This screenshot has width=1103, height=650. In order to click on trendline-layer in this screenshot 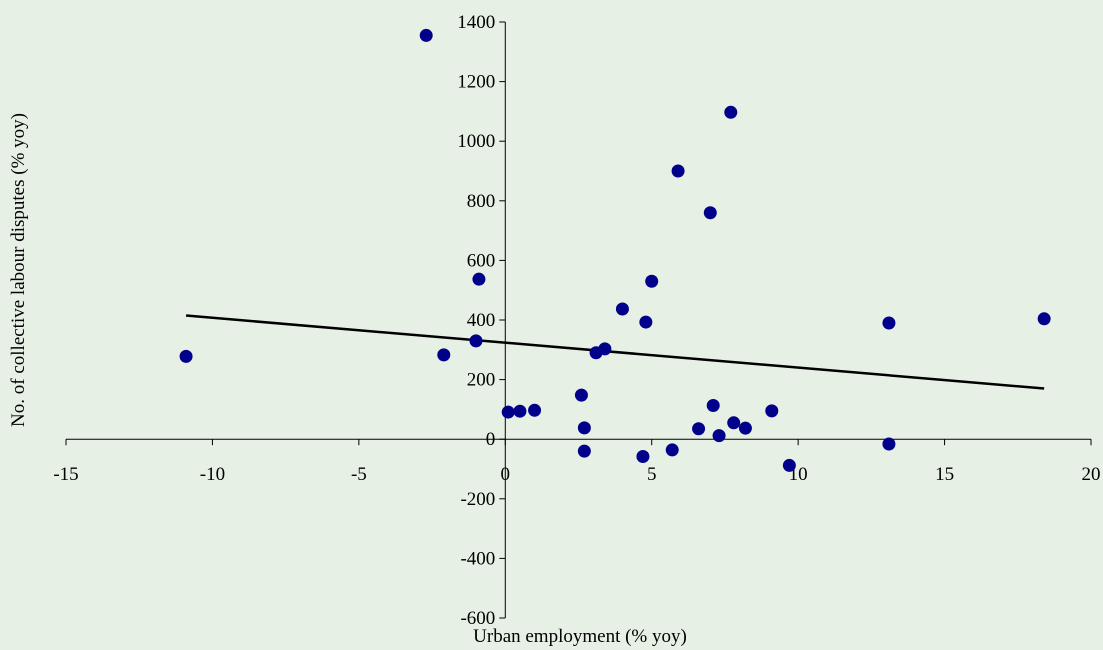, I will do `click(615, 352)`.